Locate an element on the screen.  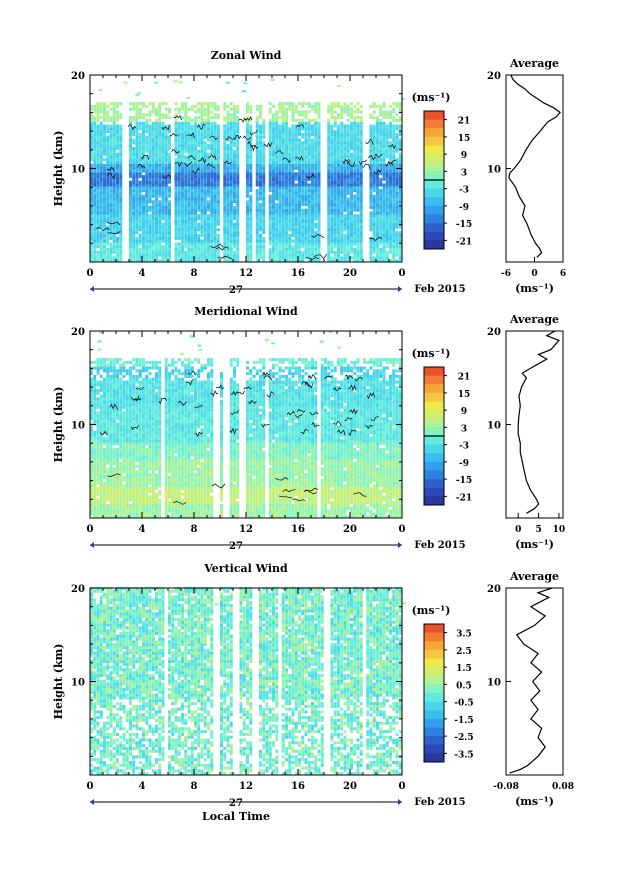
contour-line is located at coordinates (346, 161).